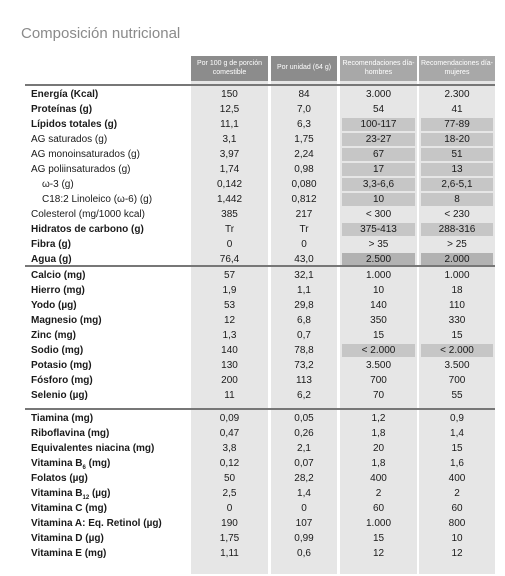  Describe the element at coordinates (252, 154) in the screenshot. I see `table-row: AG monoinsaturados (g) 3,97 2,24 67 51` at that location.